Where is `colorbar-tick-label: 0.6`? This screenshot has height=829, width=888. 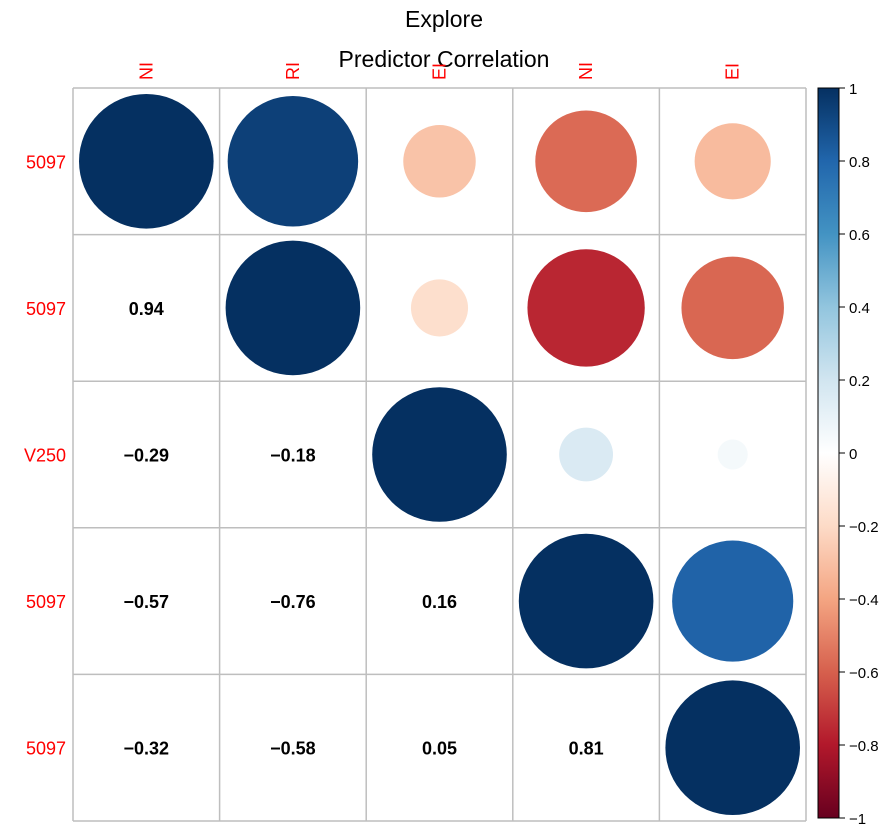 colorbar-tick-label: 0.6 is located at coordinates (859, 235).